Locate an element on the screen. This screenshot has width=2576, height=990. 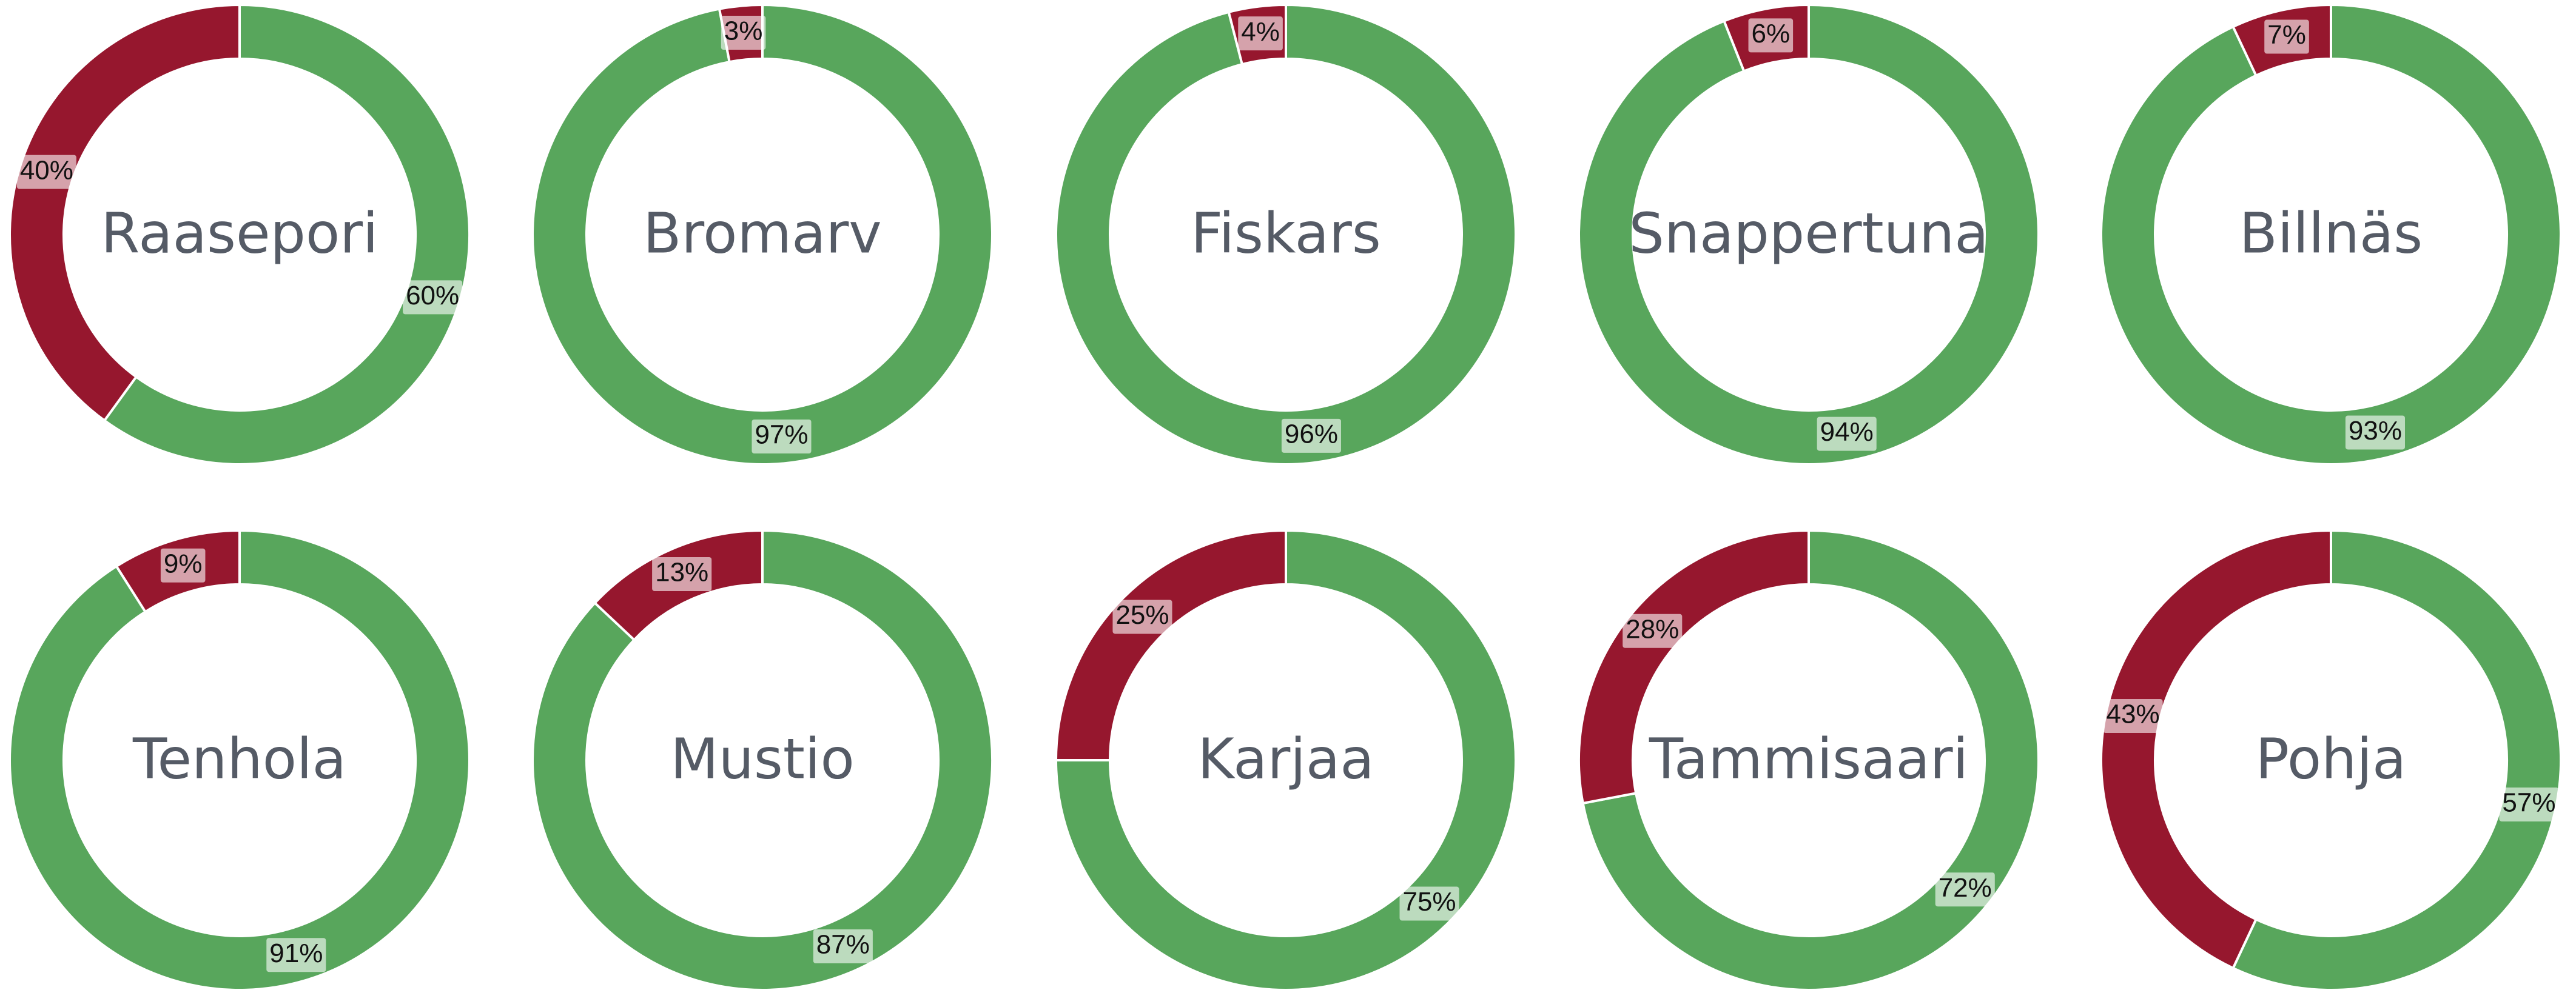
value-label: 93% is located at coordinates (2375, 431).